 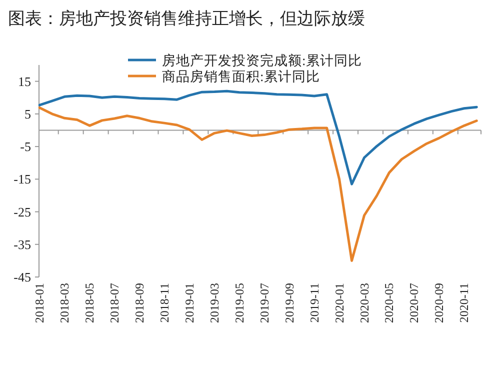 I want to click on x-tick-label: 2019-05, so click(x=239, y=303).